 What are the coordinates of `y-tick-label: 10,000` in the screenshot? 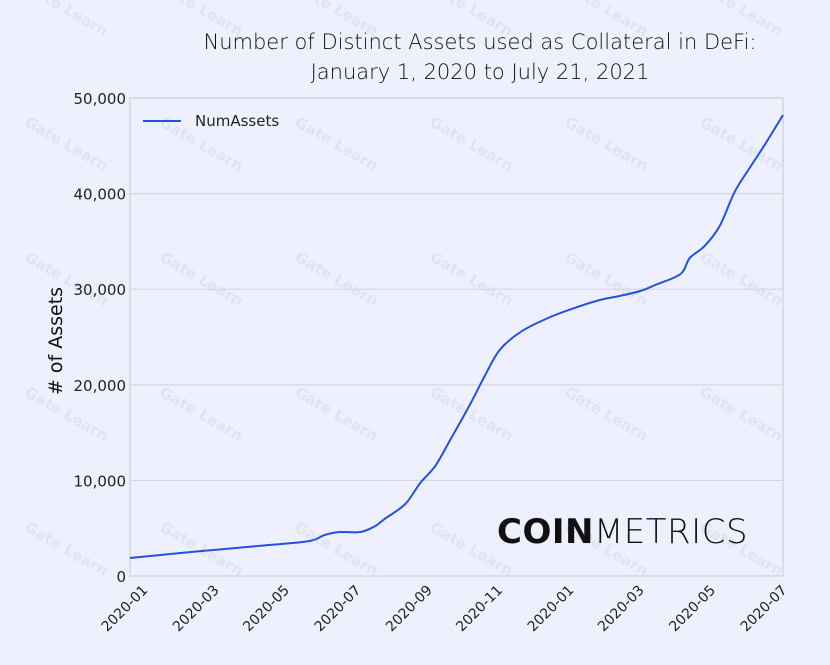 It's located at (100, 481).